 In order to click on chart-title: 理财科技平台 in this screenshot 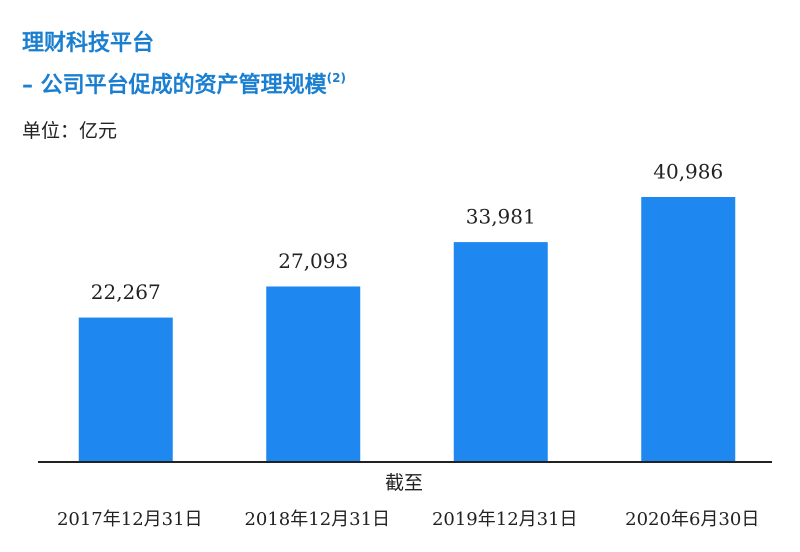, I will do `click(88, 43)`.